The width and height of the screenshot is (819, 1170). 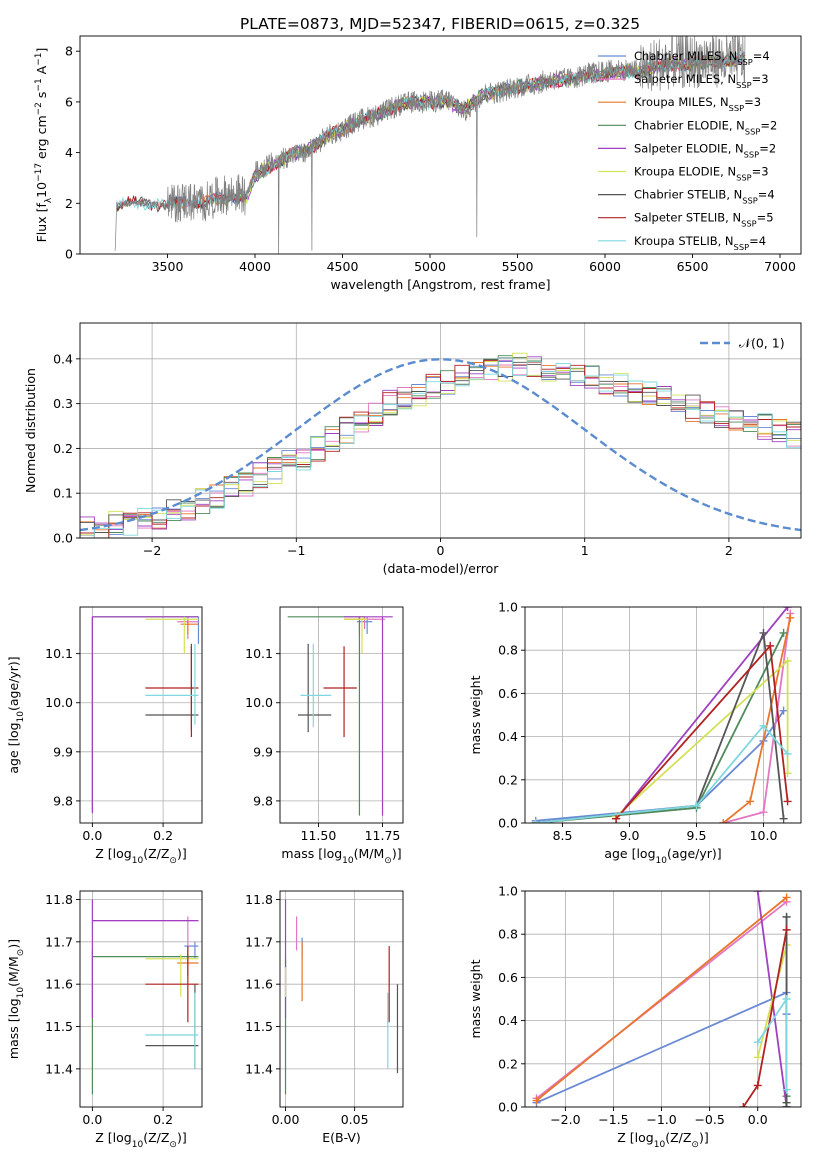 What do you see at coordinates (255, 266) in the screenshot?
I see `x-tick-label: 4000` at bounding box center [255, 266].